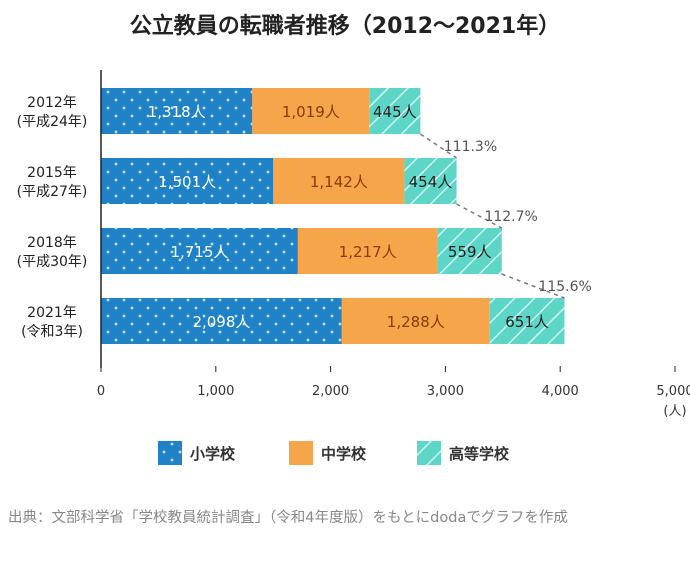 Image resolution: width=690 pixels, height=564 pixels. Describe the element at coordinates (479, 454) in the screenshot. I see `legend-label: 高等学校` at that location.